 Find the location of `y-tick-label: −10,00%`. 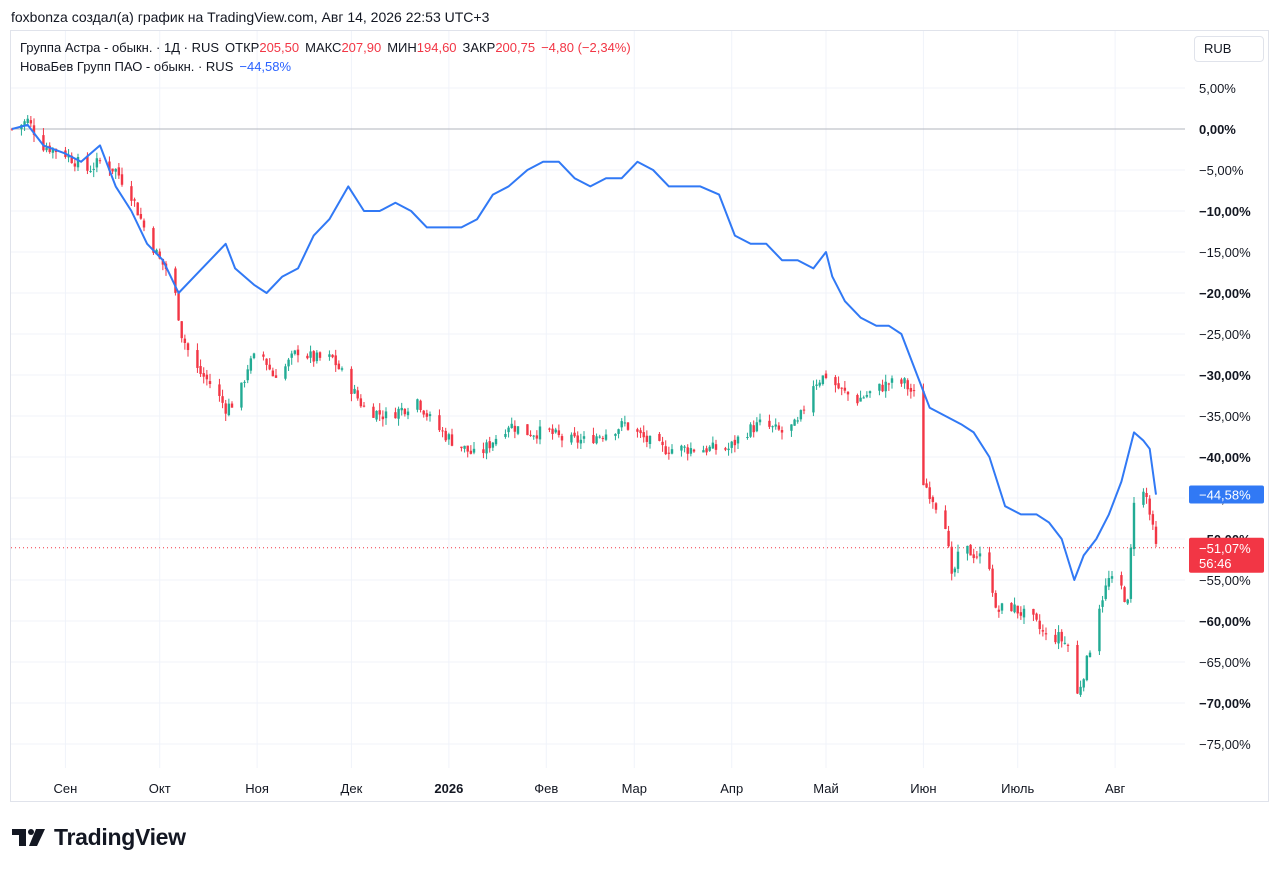

y-tick-label: −10,00% is located at coordinates (1225, 211).